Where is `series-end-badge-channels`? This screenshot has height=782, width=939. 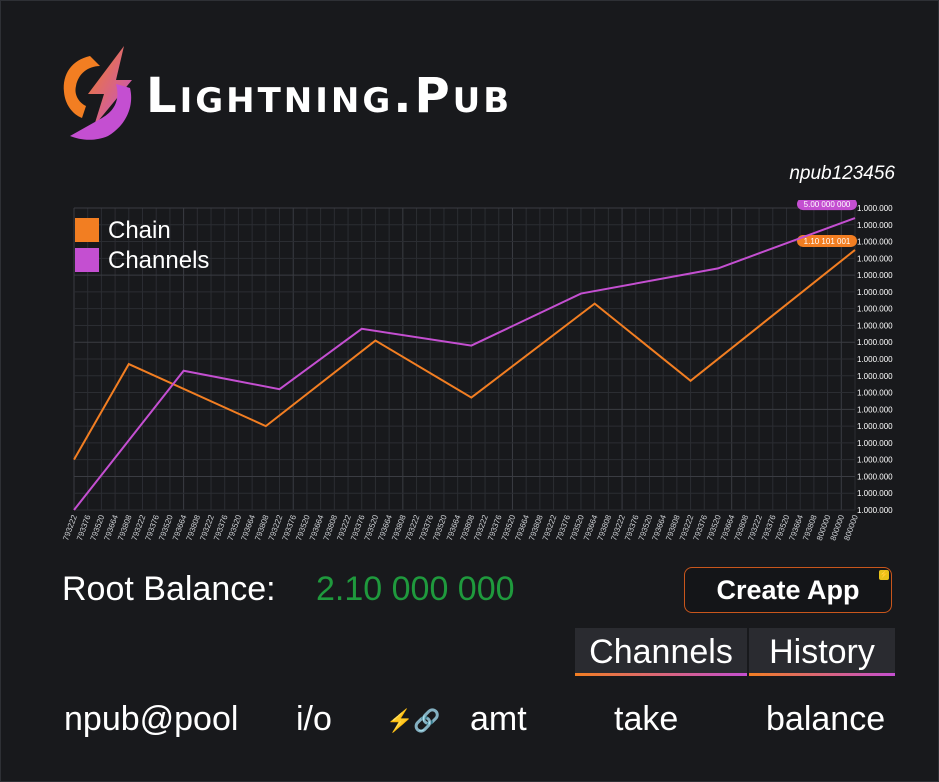
series-end-badge-channels is located at coordinates (827, 205).